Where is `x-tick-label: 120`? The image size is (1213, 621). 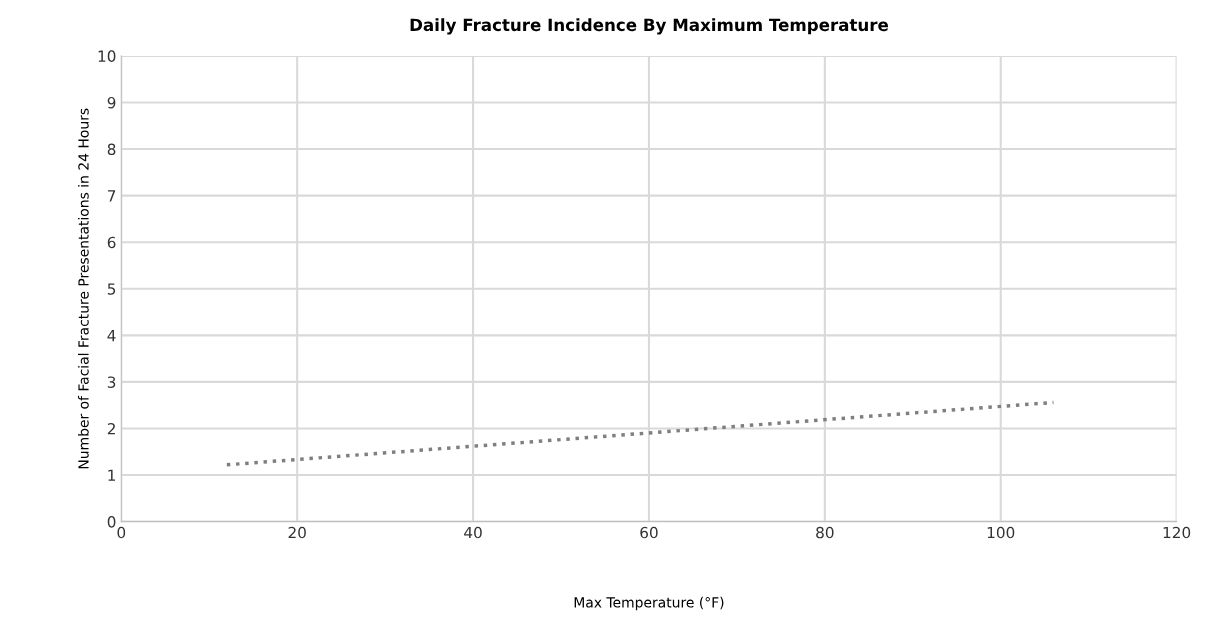 x-tick-label: 120 is located at coordinates (1177, 532).